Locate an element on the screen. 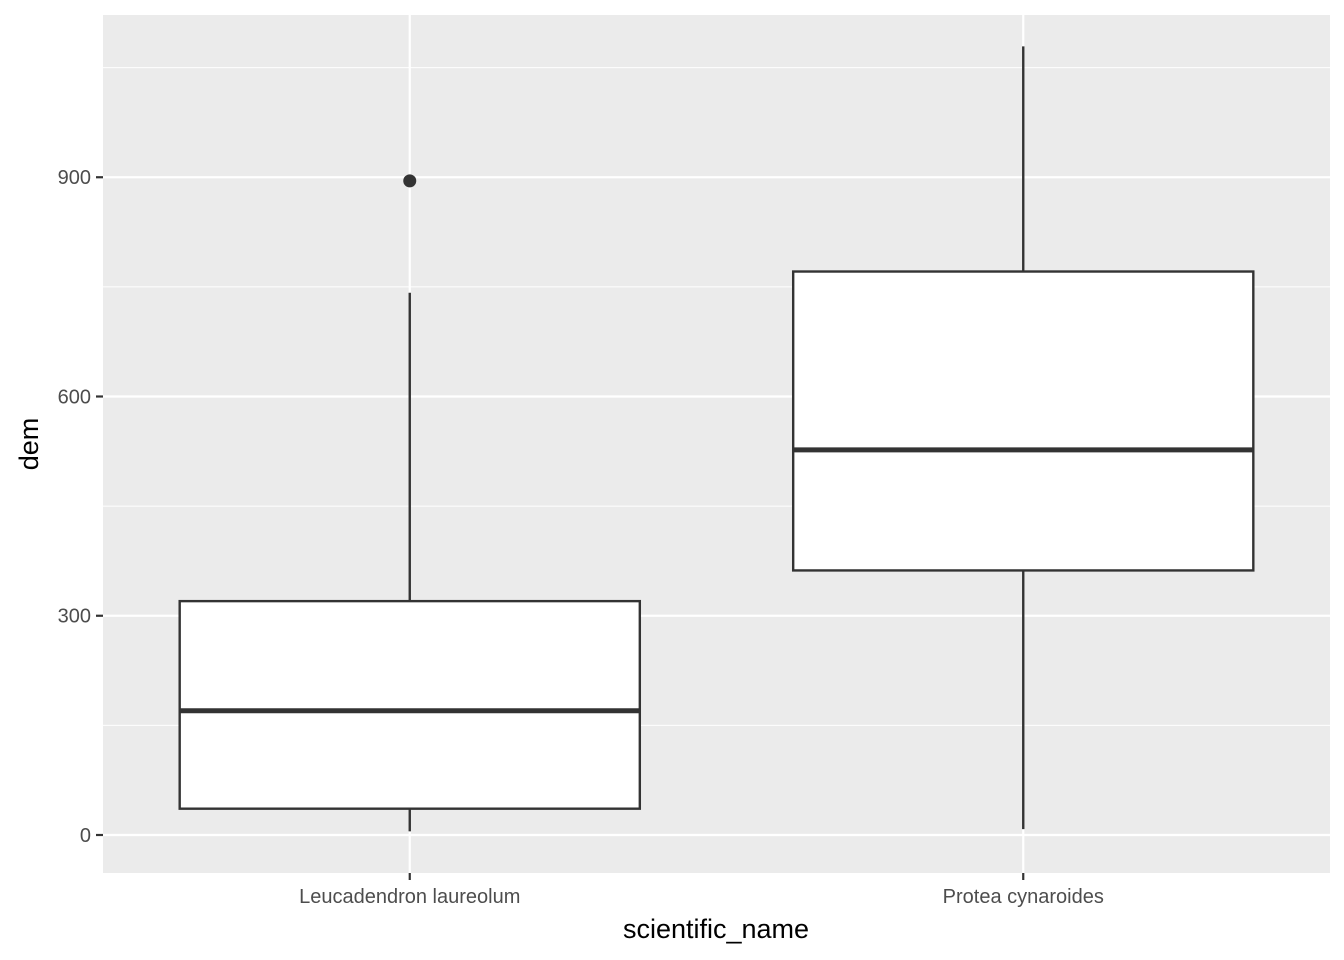 The height and width of the screenshot is (960, 1344). y-tick-label: 300 is located at coordinates (74, 617).